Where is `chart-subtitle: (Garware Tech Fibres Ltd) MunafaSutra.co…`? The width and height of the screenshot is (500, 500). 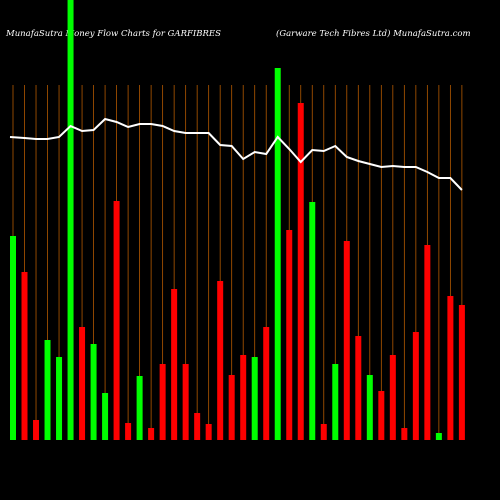 chart-subtitle: (Garware Tech Fibres Ltd) MunafaSutra.co… is located at coordinates (373, 33).